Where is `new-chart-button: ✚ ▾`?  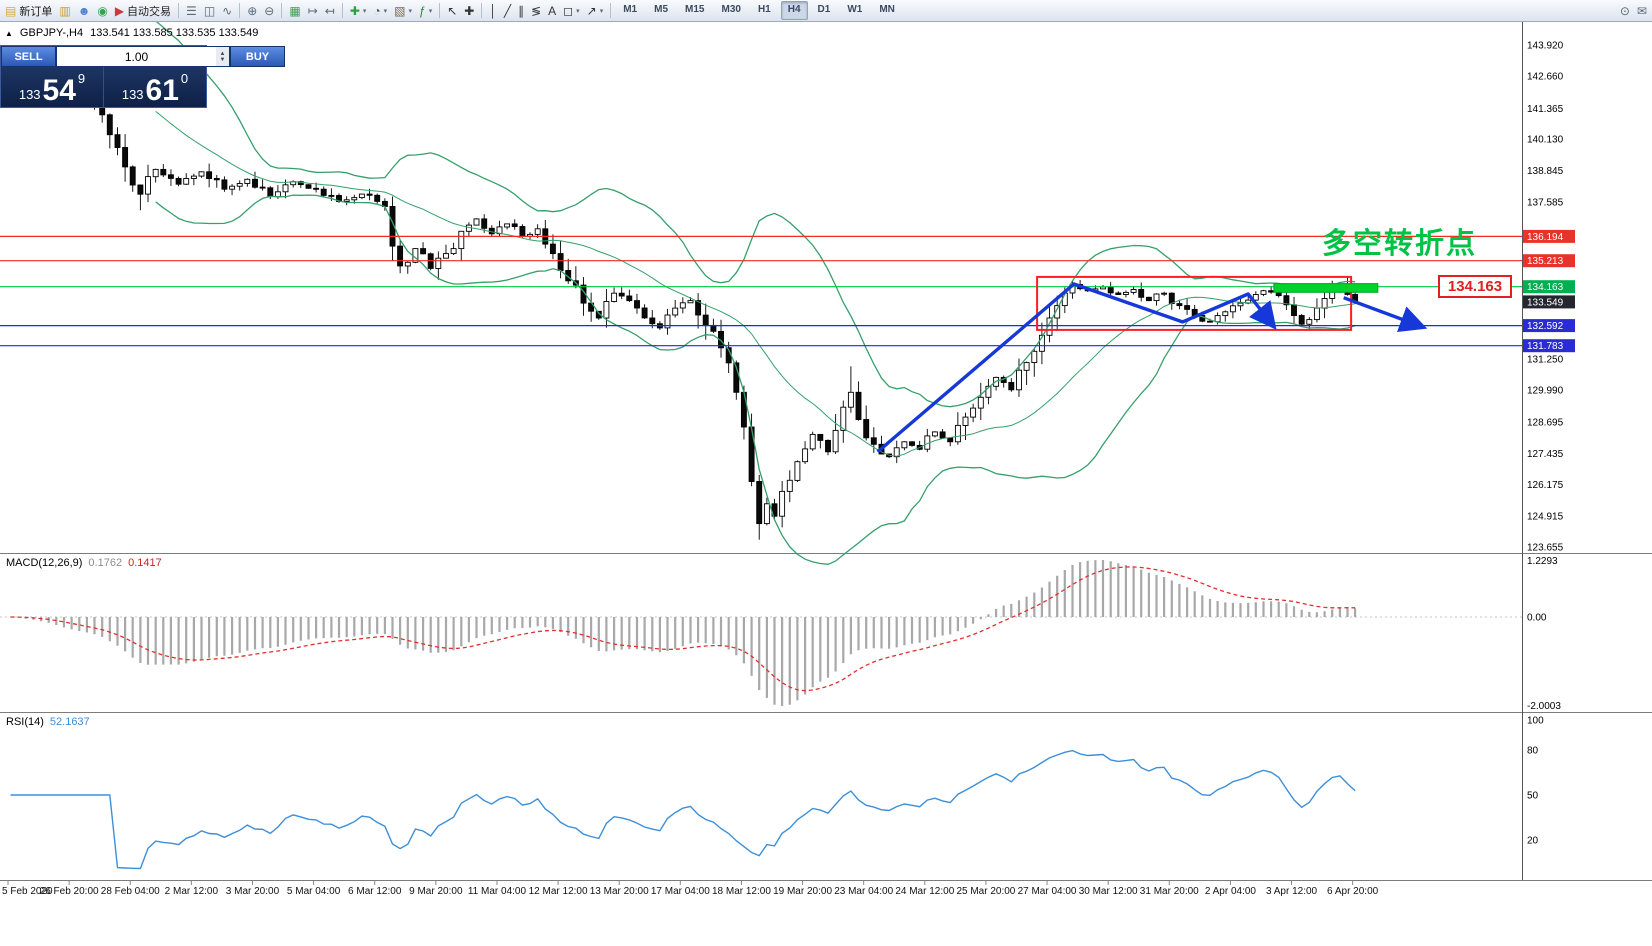 new-chart-button: ✚ ▾ is located at coordinates (358, 11).